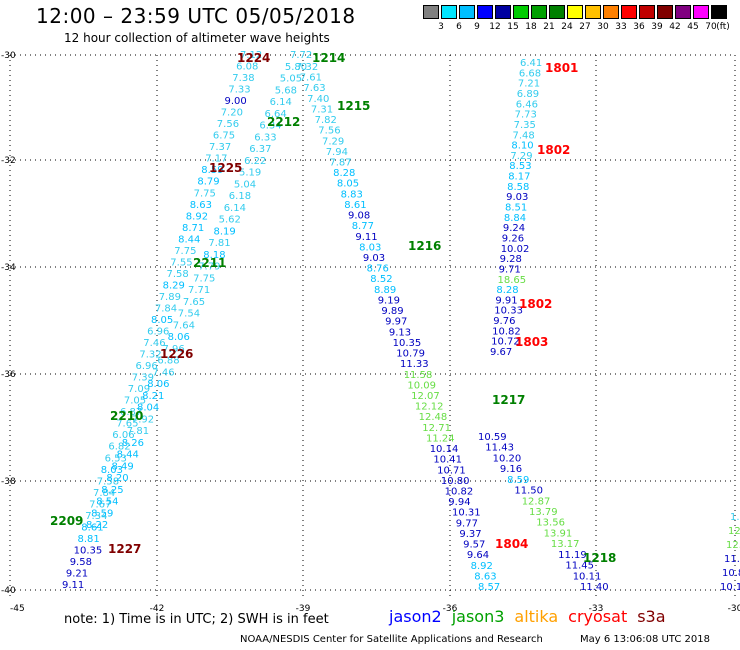 This screenshot has width=740, height=650. I want to click on pass-time-label: 1803, so click(531, 342).